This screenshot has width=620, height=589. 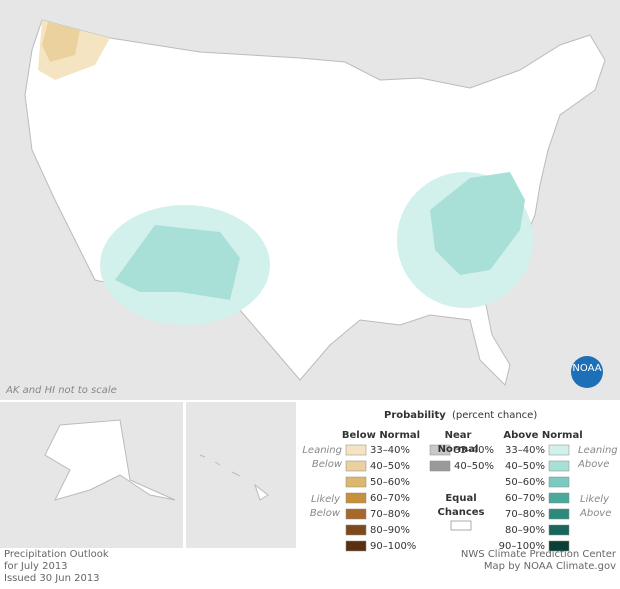 I want to click on below-region, so click(x=61, y=42).